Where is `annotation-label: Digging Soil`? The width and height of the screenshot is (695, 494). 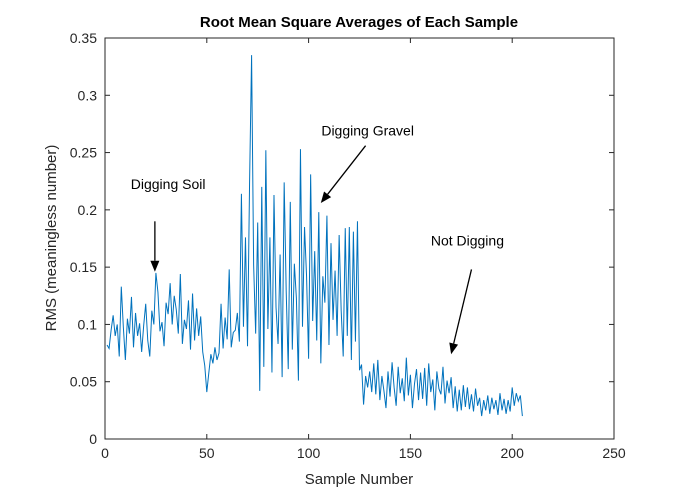 annotation-label: Digging Soil is located at coordinates (168, 184).